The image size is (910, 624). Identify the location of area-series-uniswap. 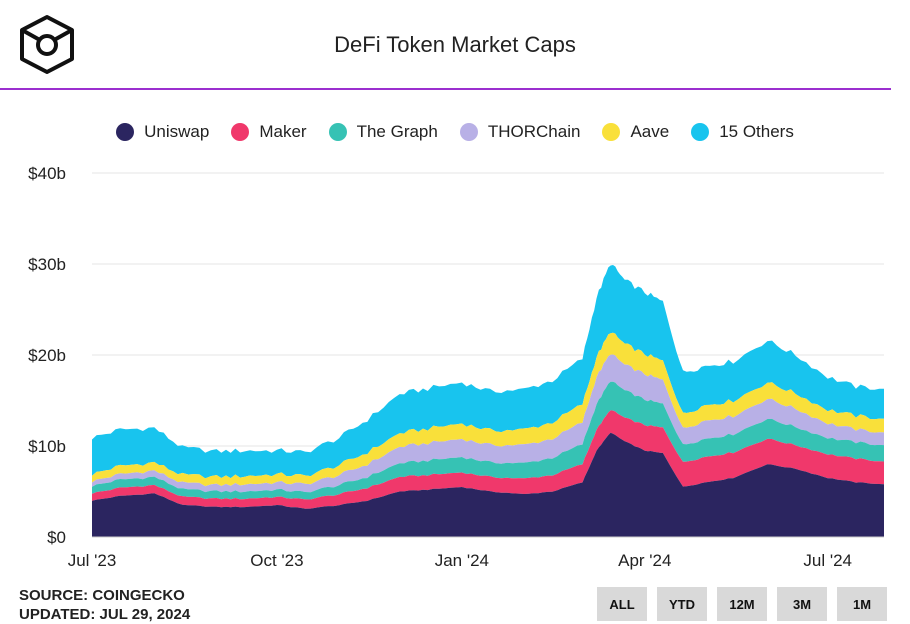
(488, 484).